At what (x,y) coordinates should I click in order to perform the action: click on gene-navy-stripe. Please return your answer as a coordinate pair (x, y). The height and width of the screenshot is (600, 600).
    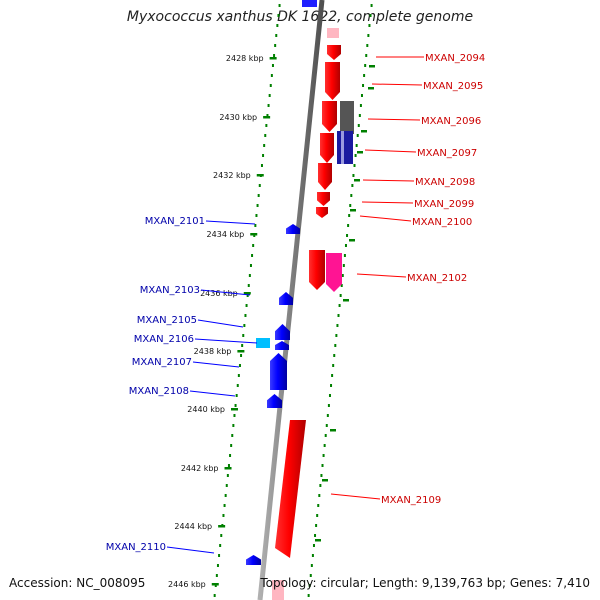
    Looking at the image, I should click on (342, 147).